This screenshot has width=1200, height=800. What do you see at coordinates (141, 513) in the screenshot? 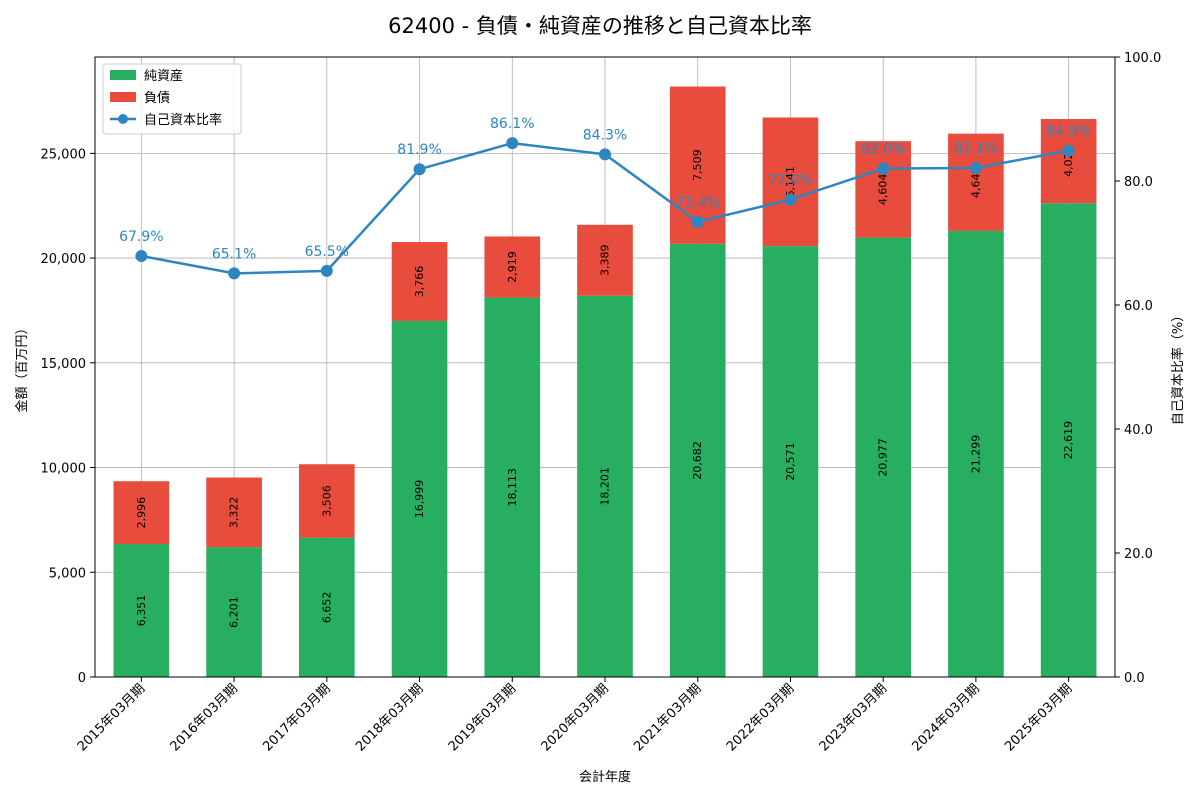
I see `liabilities-value-label: 2,996` at bounding box center [141, 513].